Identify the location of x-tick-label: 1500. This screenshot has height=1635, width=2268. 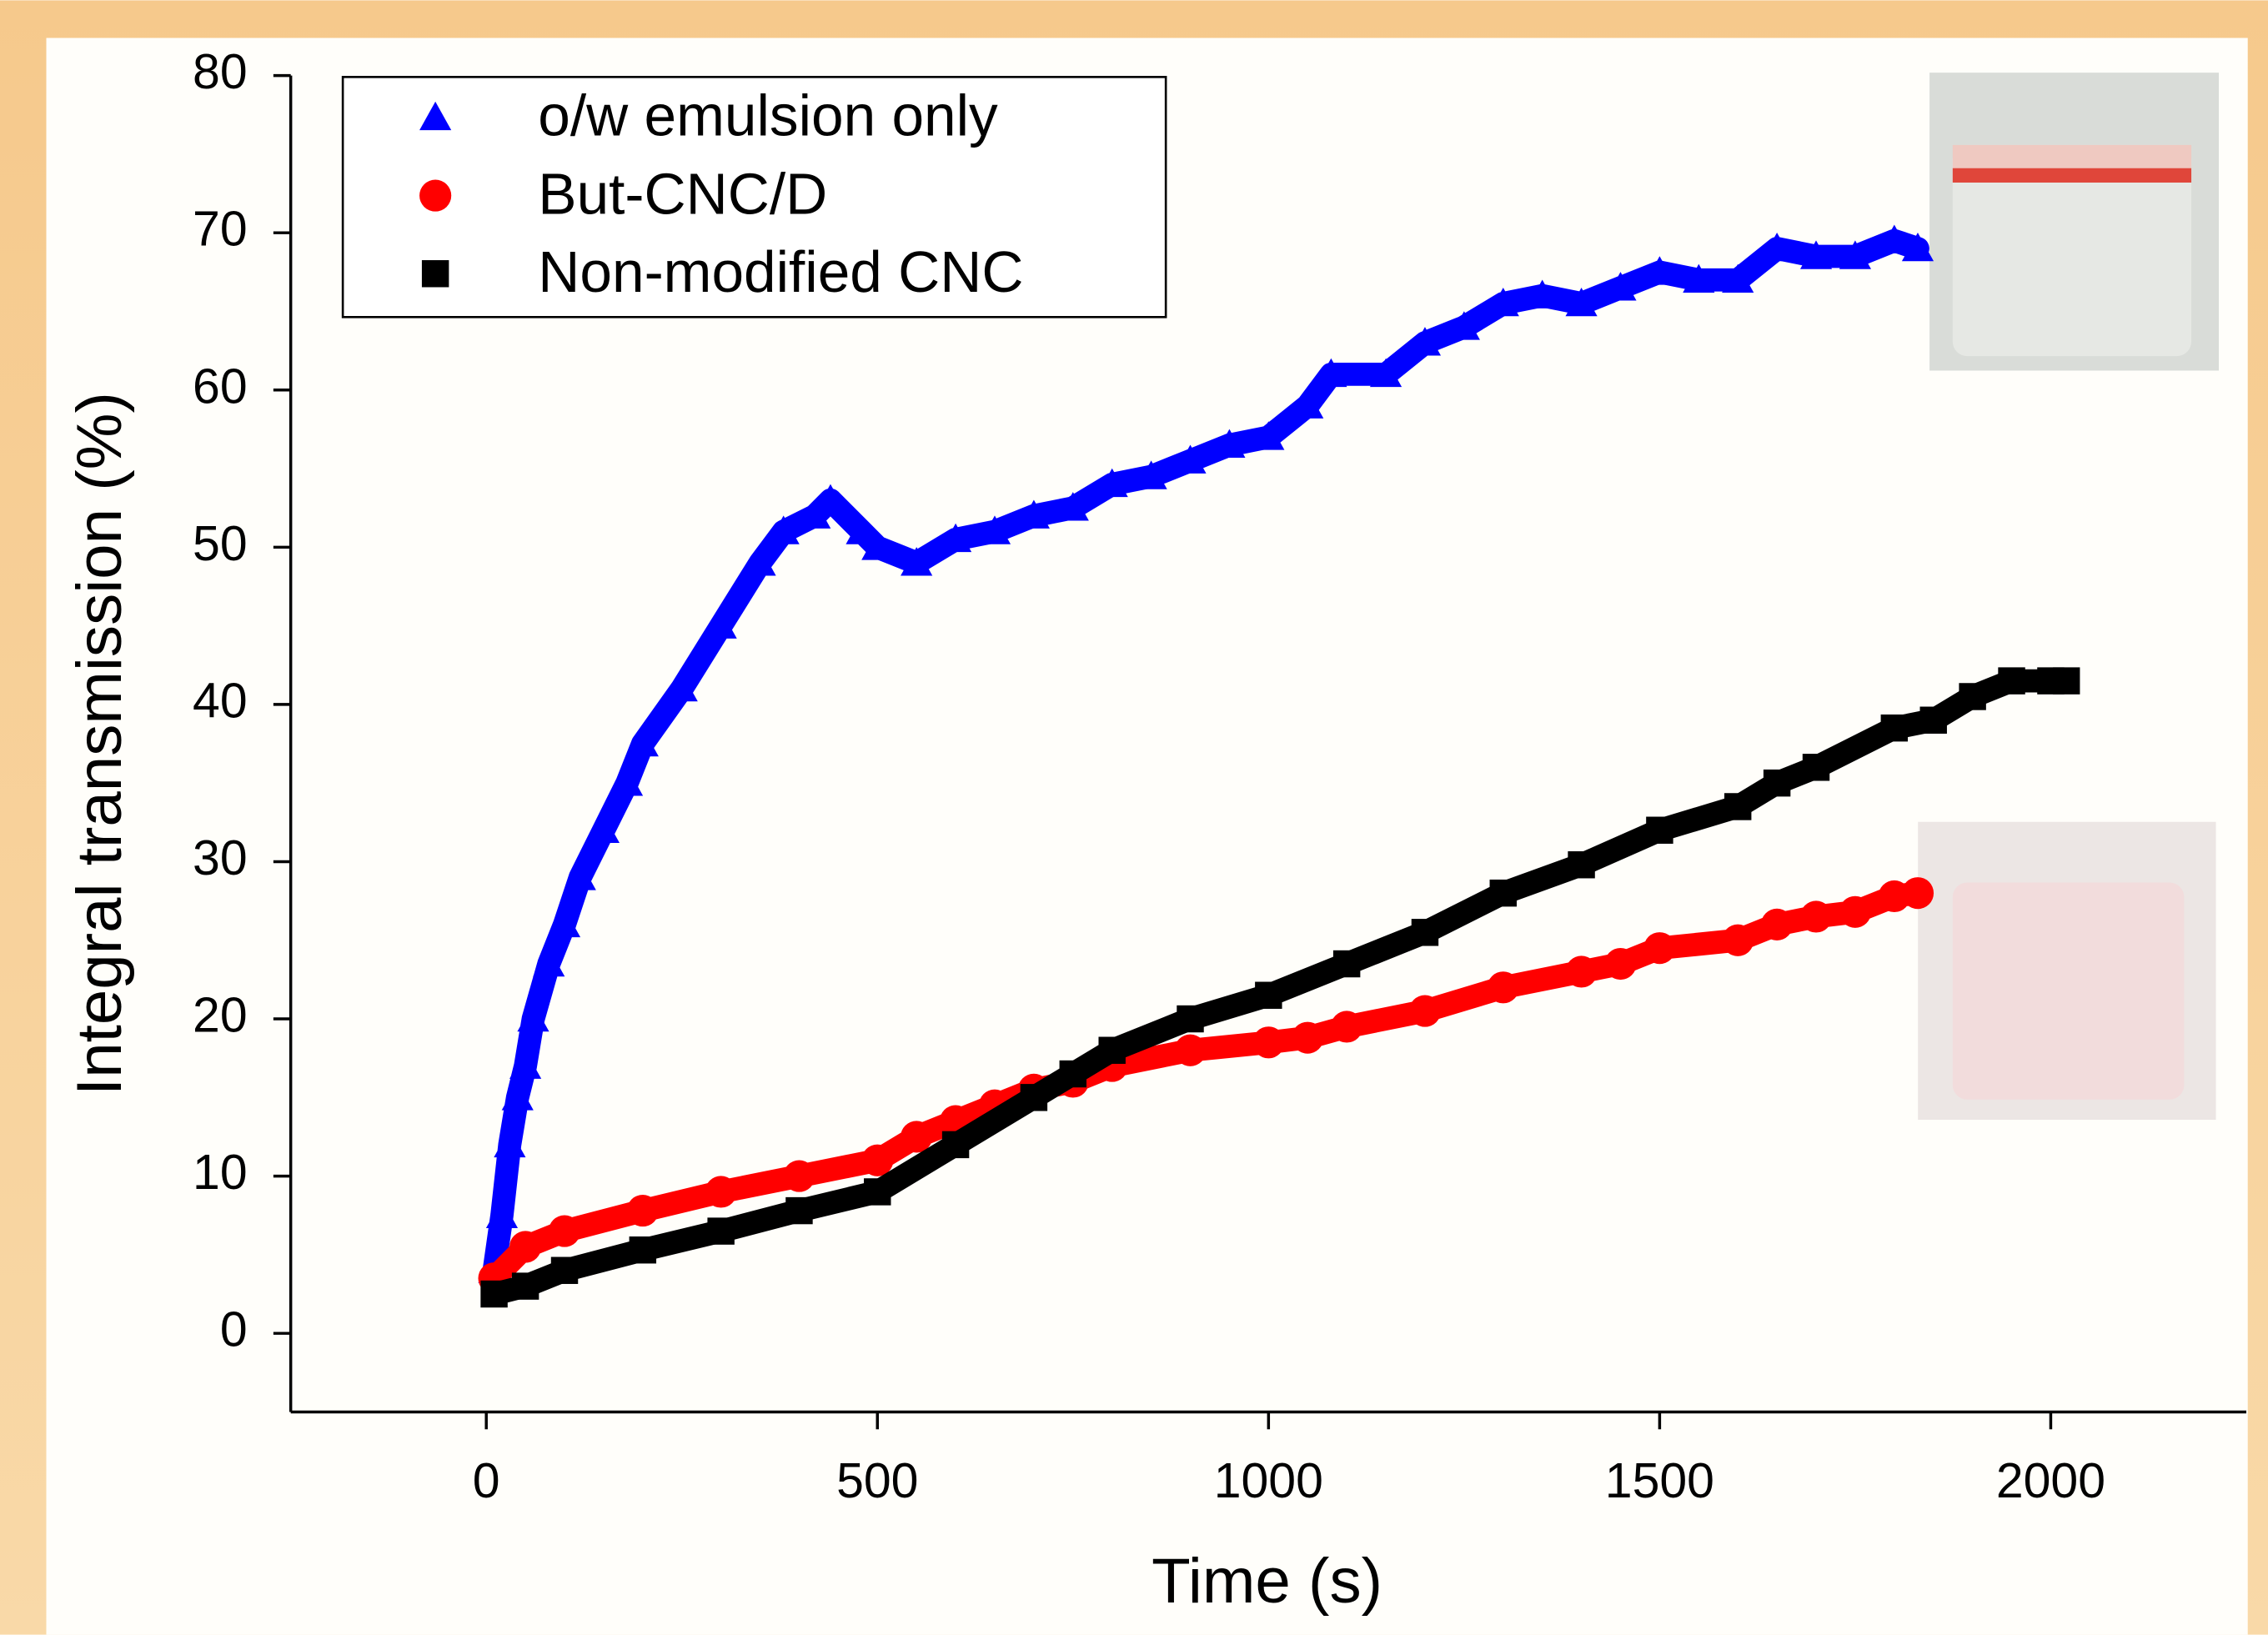
(1659, 1481).